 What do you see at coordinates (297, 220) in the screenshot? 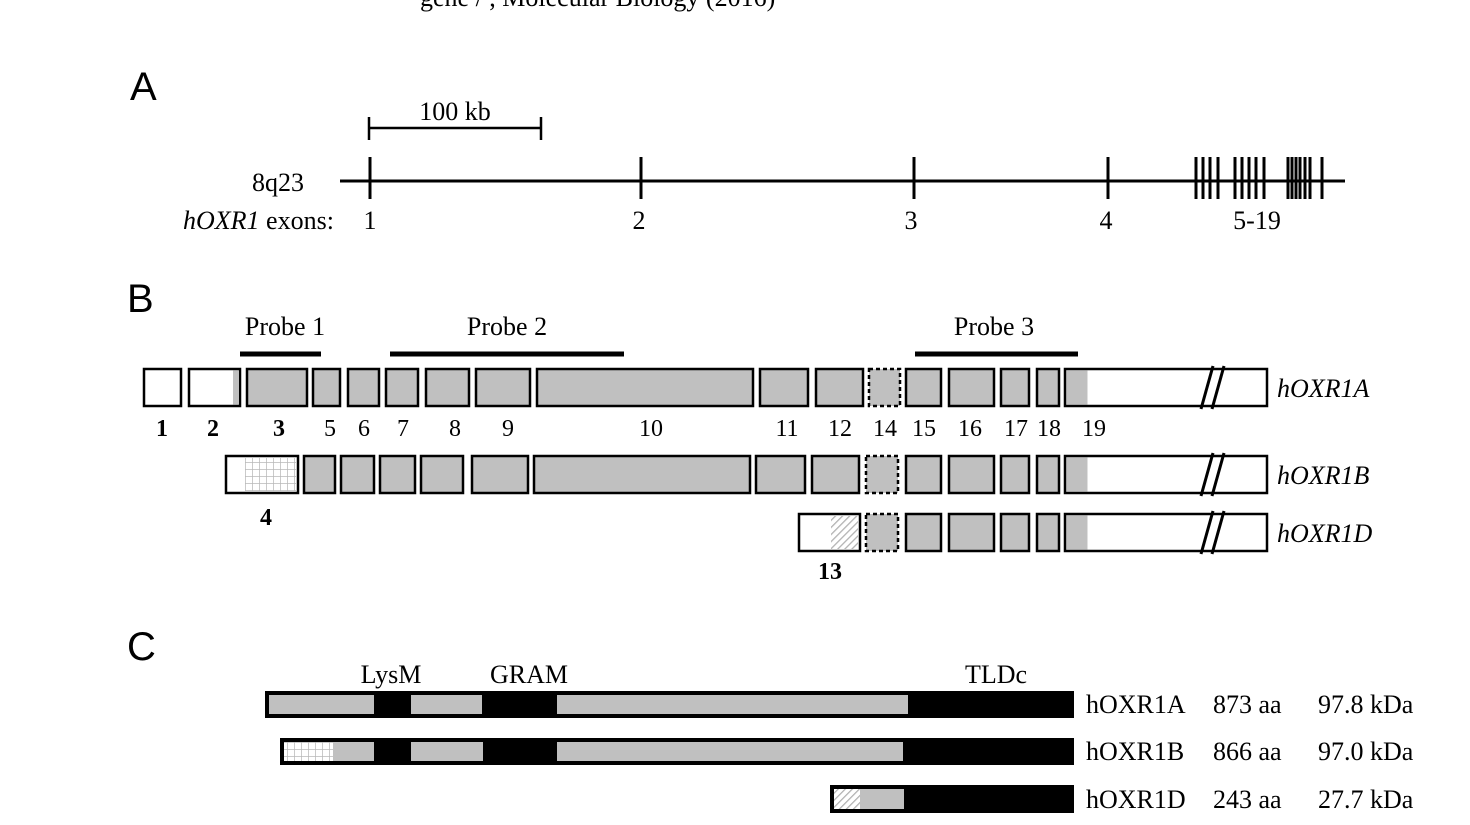
I see `exons-label-suffix: exons:` at bounding box center [297, 220].